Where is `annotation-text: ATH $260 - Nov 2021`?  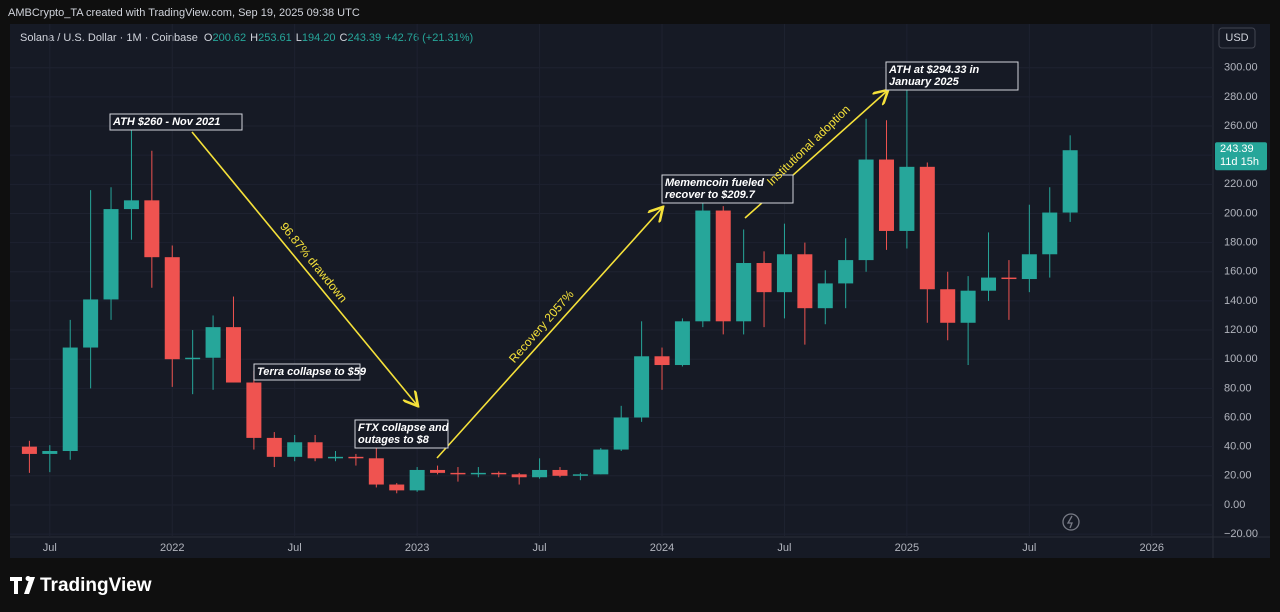
annotation-text: ATH $260 - Nov 2021 is located at coordinates (166, 122).